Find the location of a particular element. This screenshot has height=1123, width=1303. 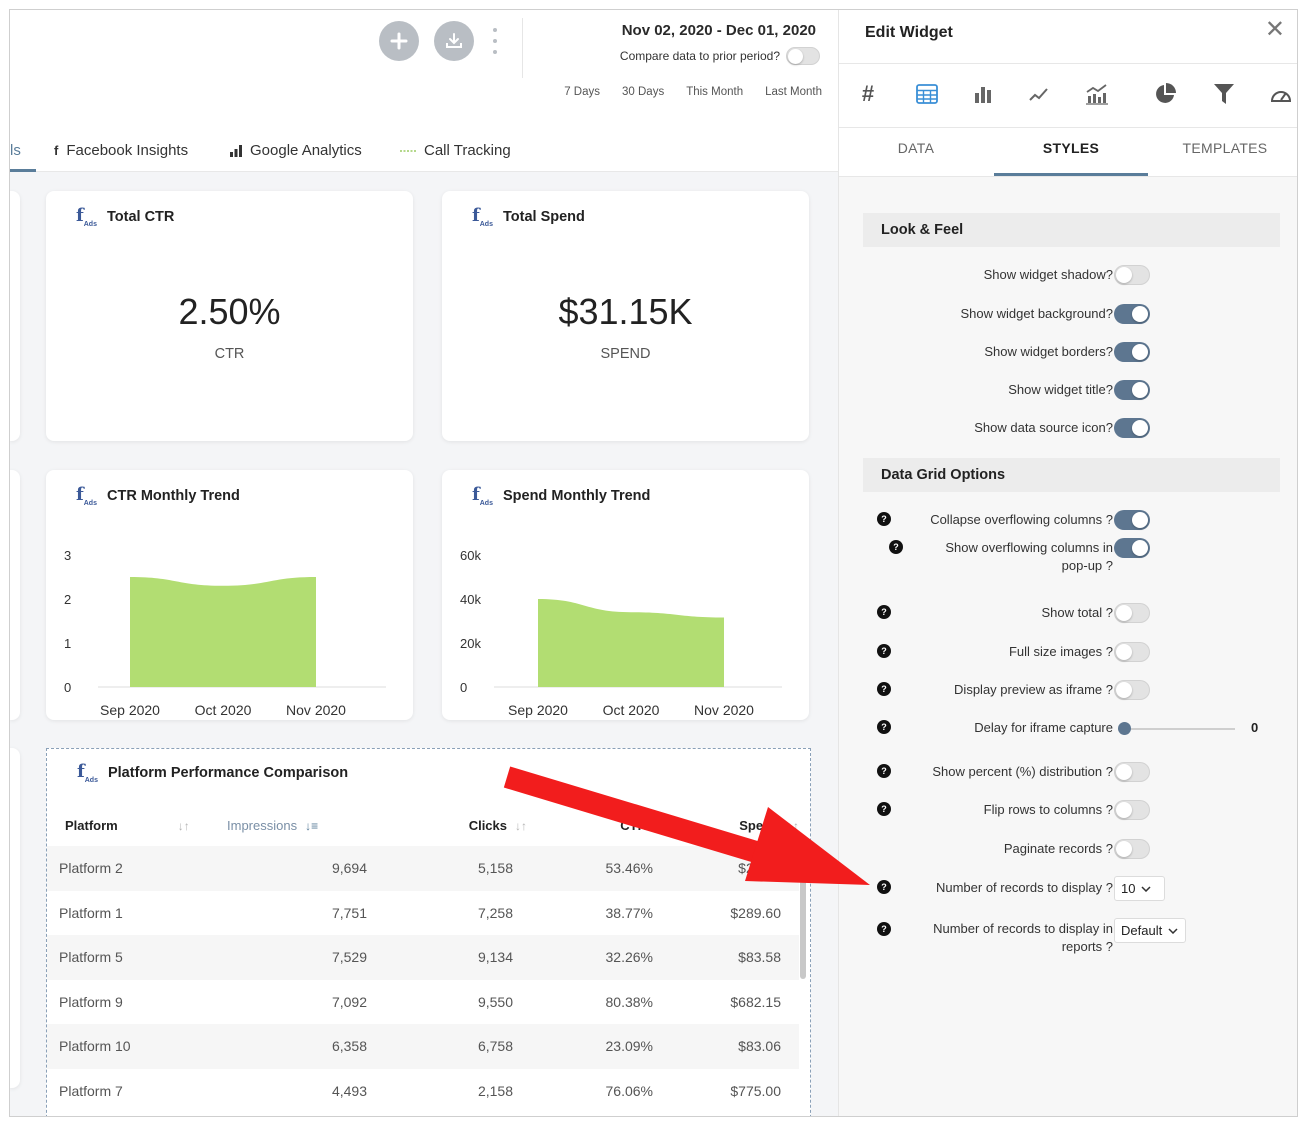

tab-templates: TEMPLATES is located at coordinates (1225, 148).